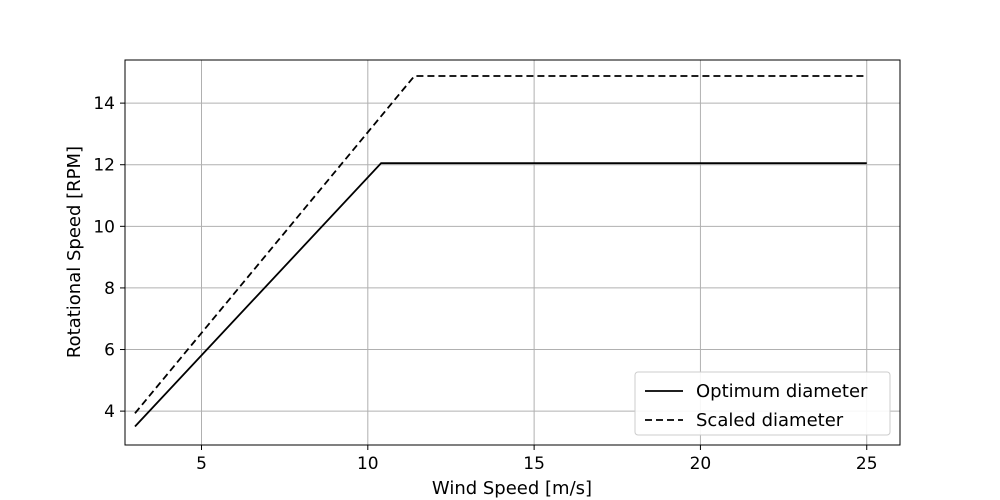 The height and width of the screenshot is (500, 1000). What do you see at coordinates (512, 488) in the screenshot?
I see `x-axis-label: Wind Speed [m/s]` at bounding box center [512, 488].